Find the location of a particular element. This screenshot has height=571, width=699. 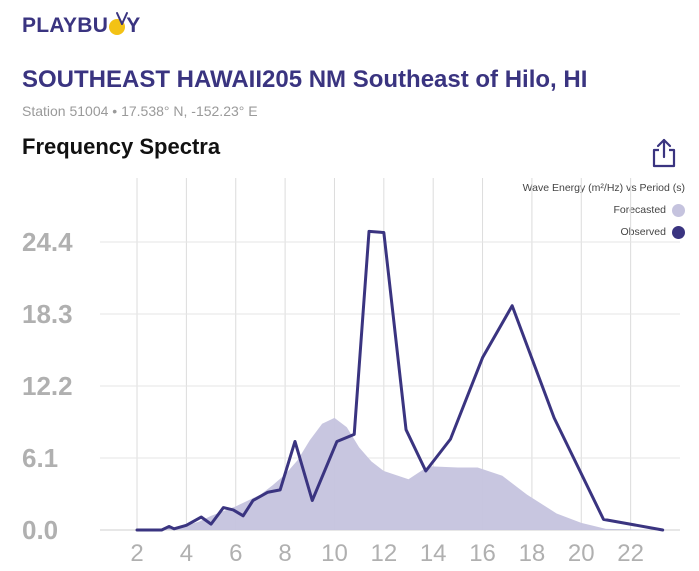

share-button is located at coordinates (664, 153).